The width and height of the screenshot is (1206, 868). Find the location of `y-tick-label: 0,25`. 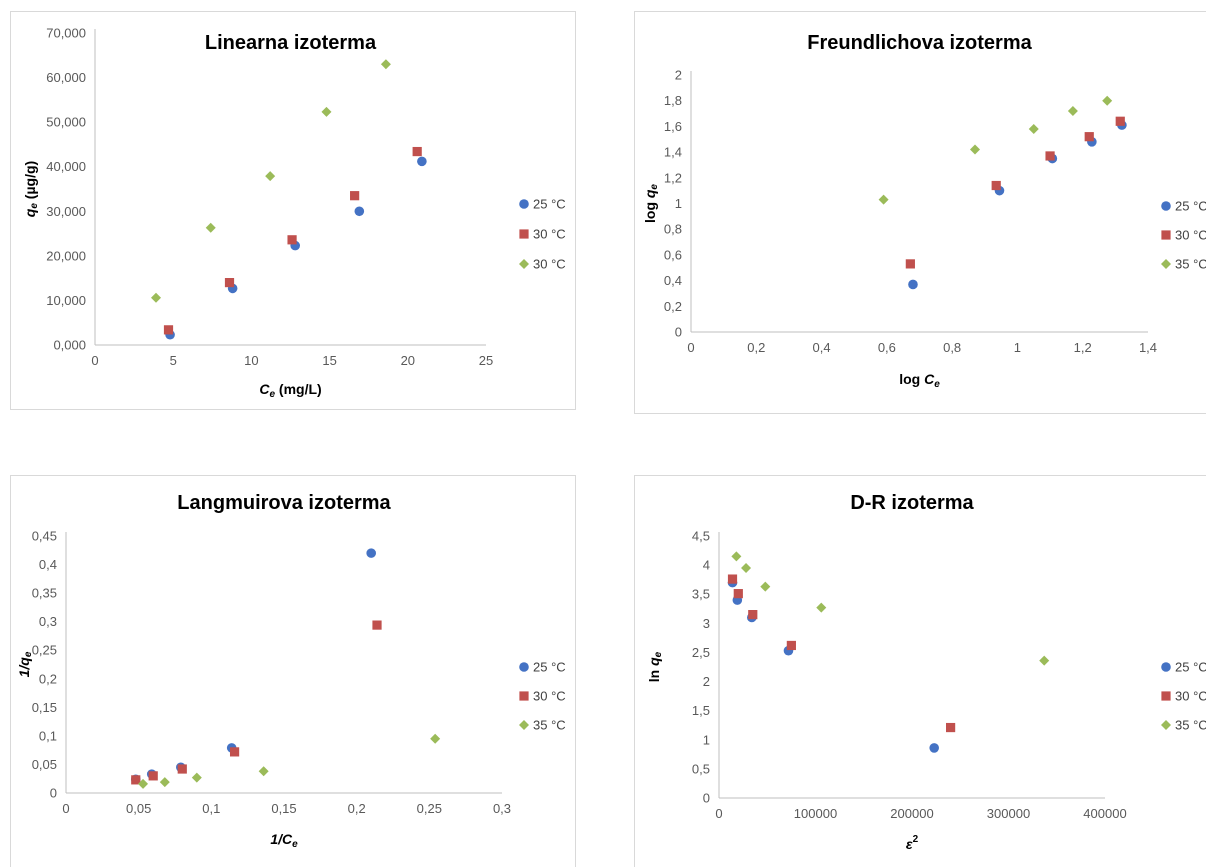

y-tick-label: 0,25 is located at coordinates (44, 650).